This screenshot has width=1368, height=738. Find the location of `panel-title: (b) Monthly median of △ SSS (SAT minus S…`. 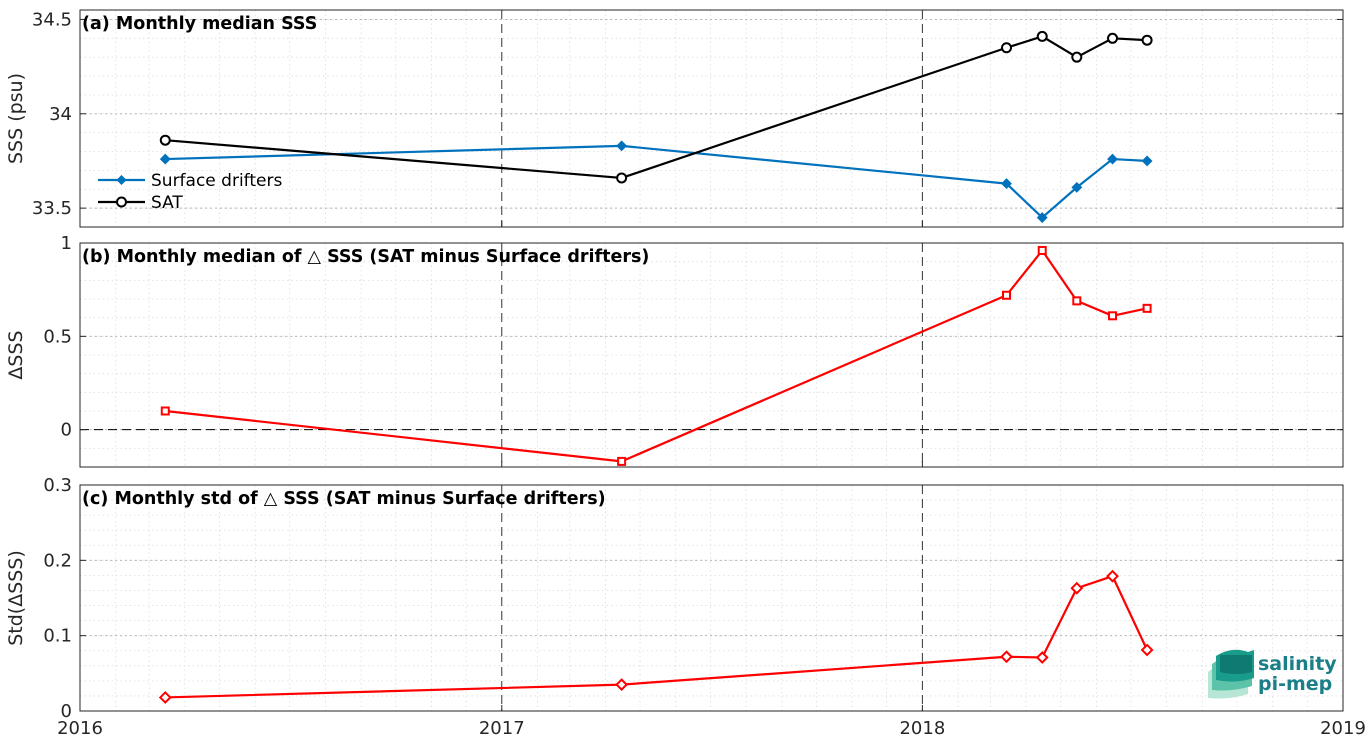

panel-title: (b) Monthly median of △ SSS (SAT minus S… is located at coordinates (365, 257).